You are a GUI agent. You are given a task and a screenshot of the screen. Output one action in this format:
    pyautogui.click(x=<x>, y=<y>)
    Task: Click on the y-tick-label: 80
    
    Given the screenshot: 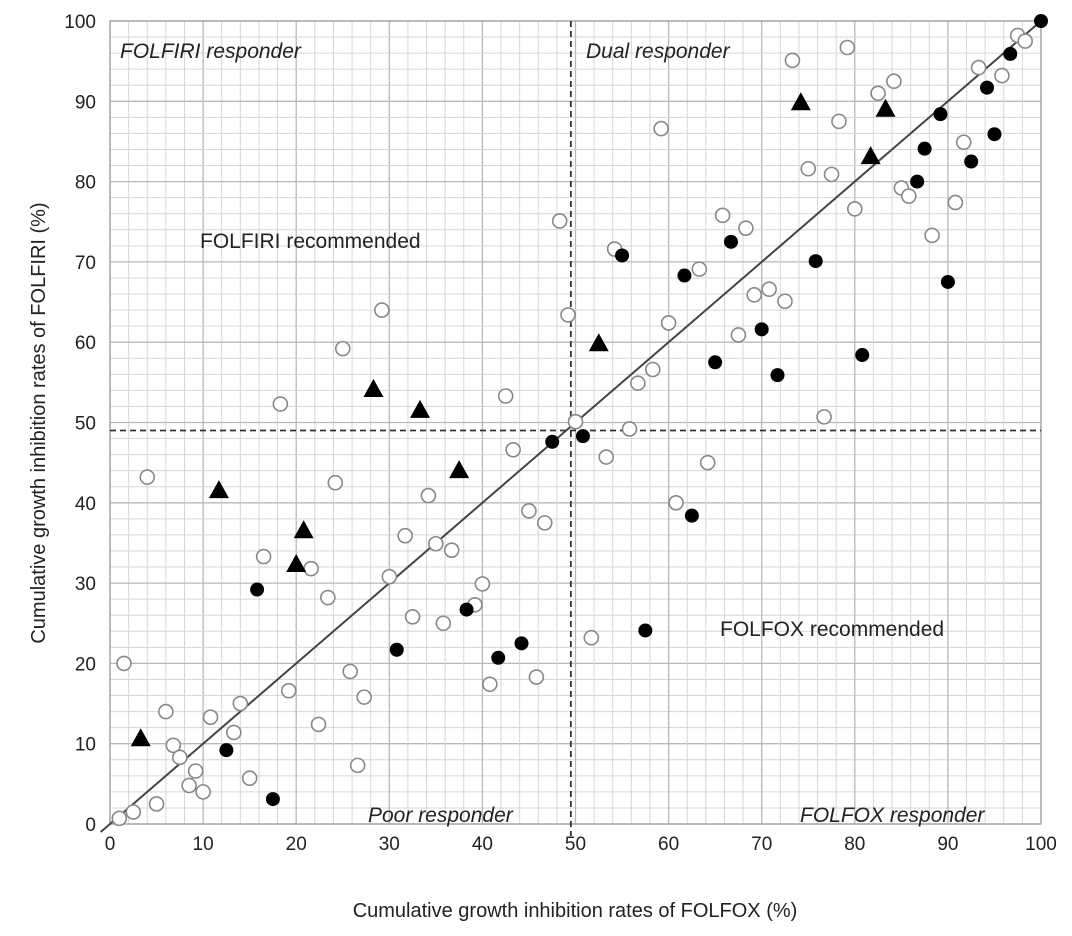 What is the action you would take?
    pyautogui.click(x=85, y=183)
    